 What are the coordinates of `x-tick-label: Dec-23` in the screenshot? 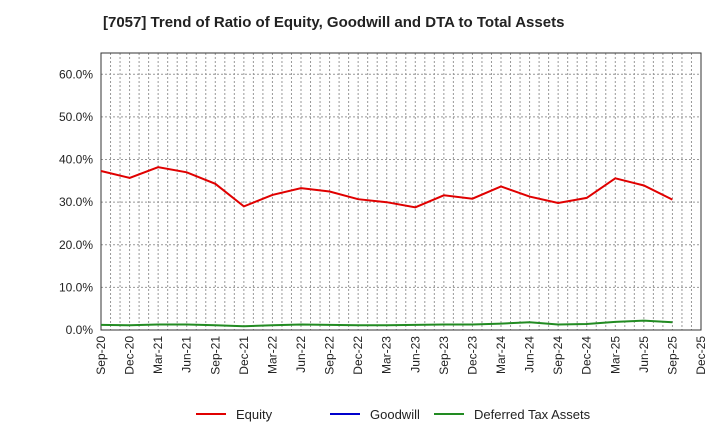 It's located at (472, 355).